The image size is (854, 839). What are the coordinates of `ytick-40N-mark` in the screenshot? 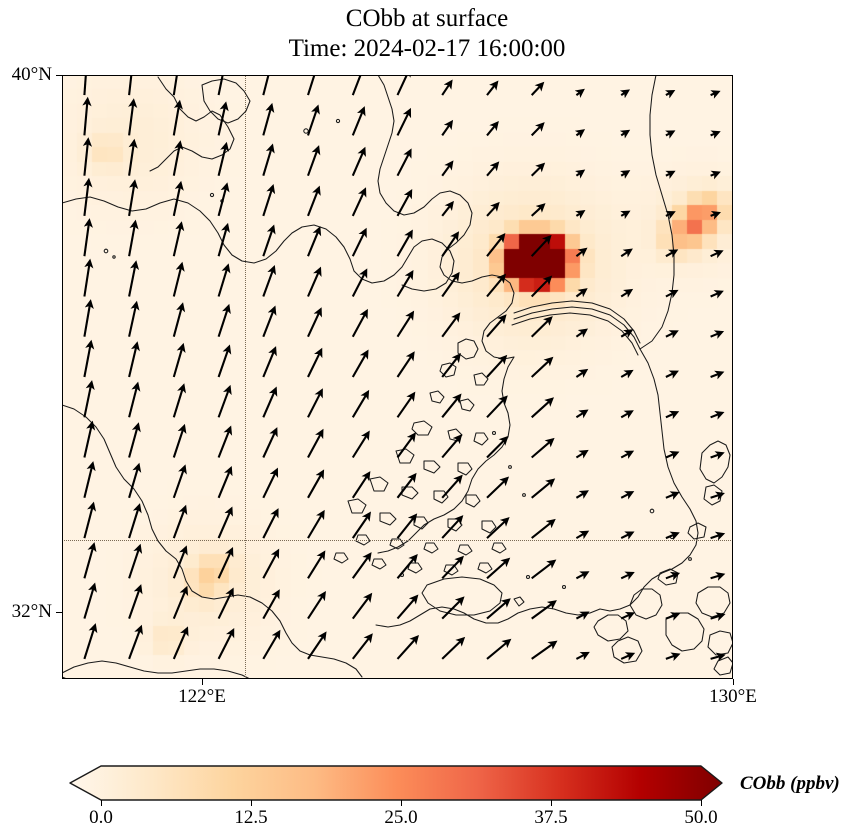 It's located at (59, 75).